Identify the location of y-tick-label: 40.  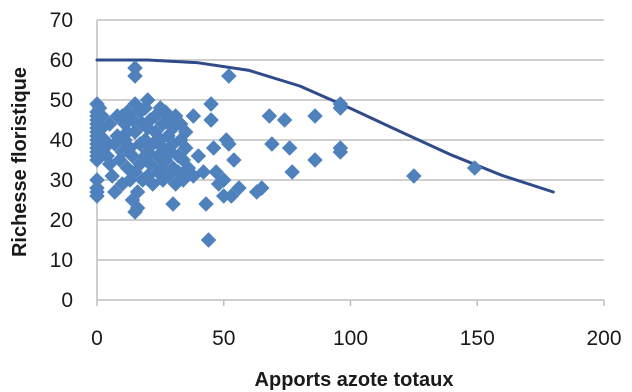
(61, 140).